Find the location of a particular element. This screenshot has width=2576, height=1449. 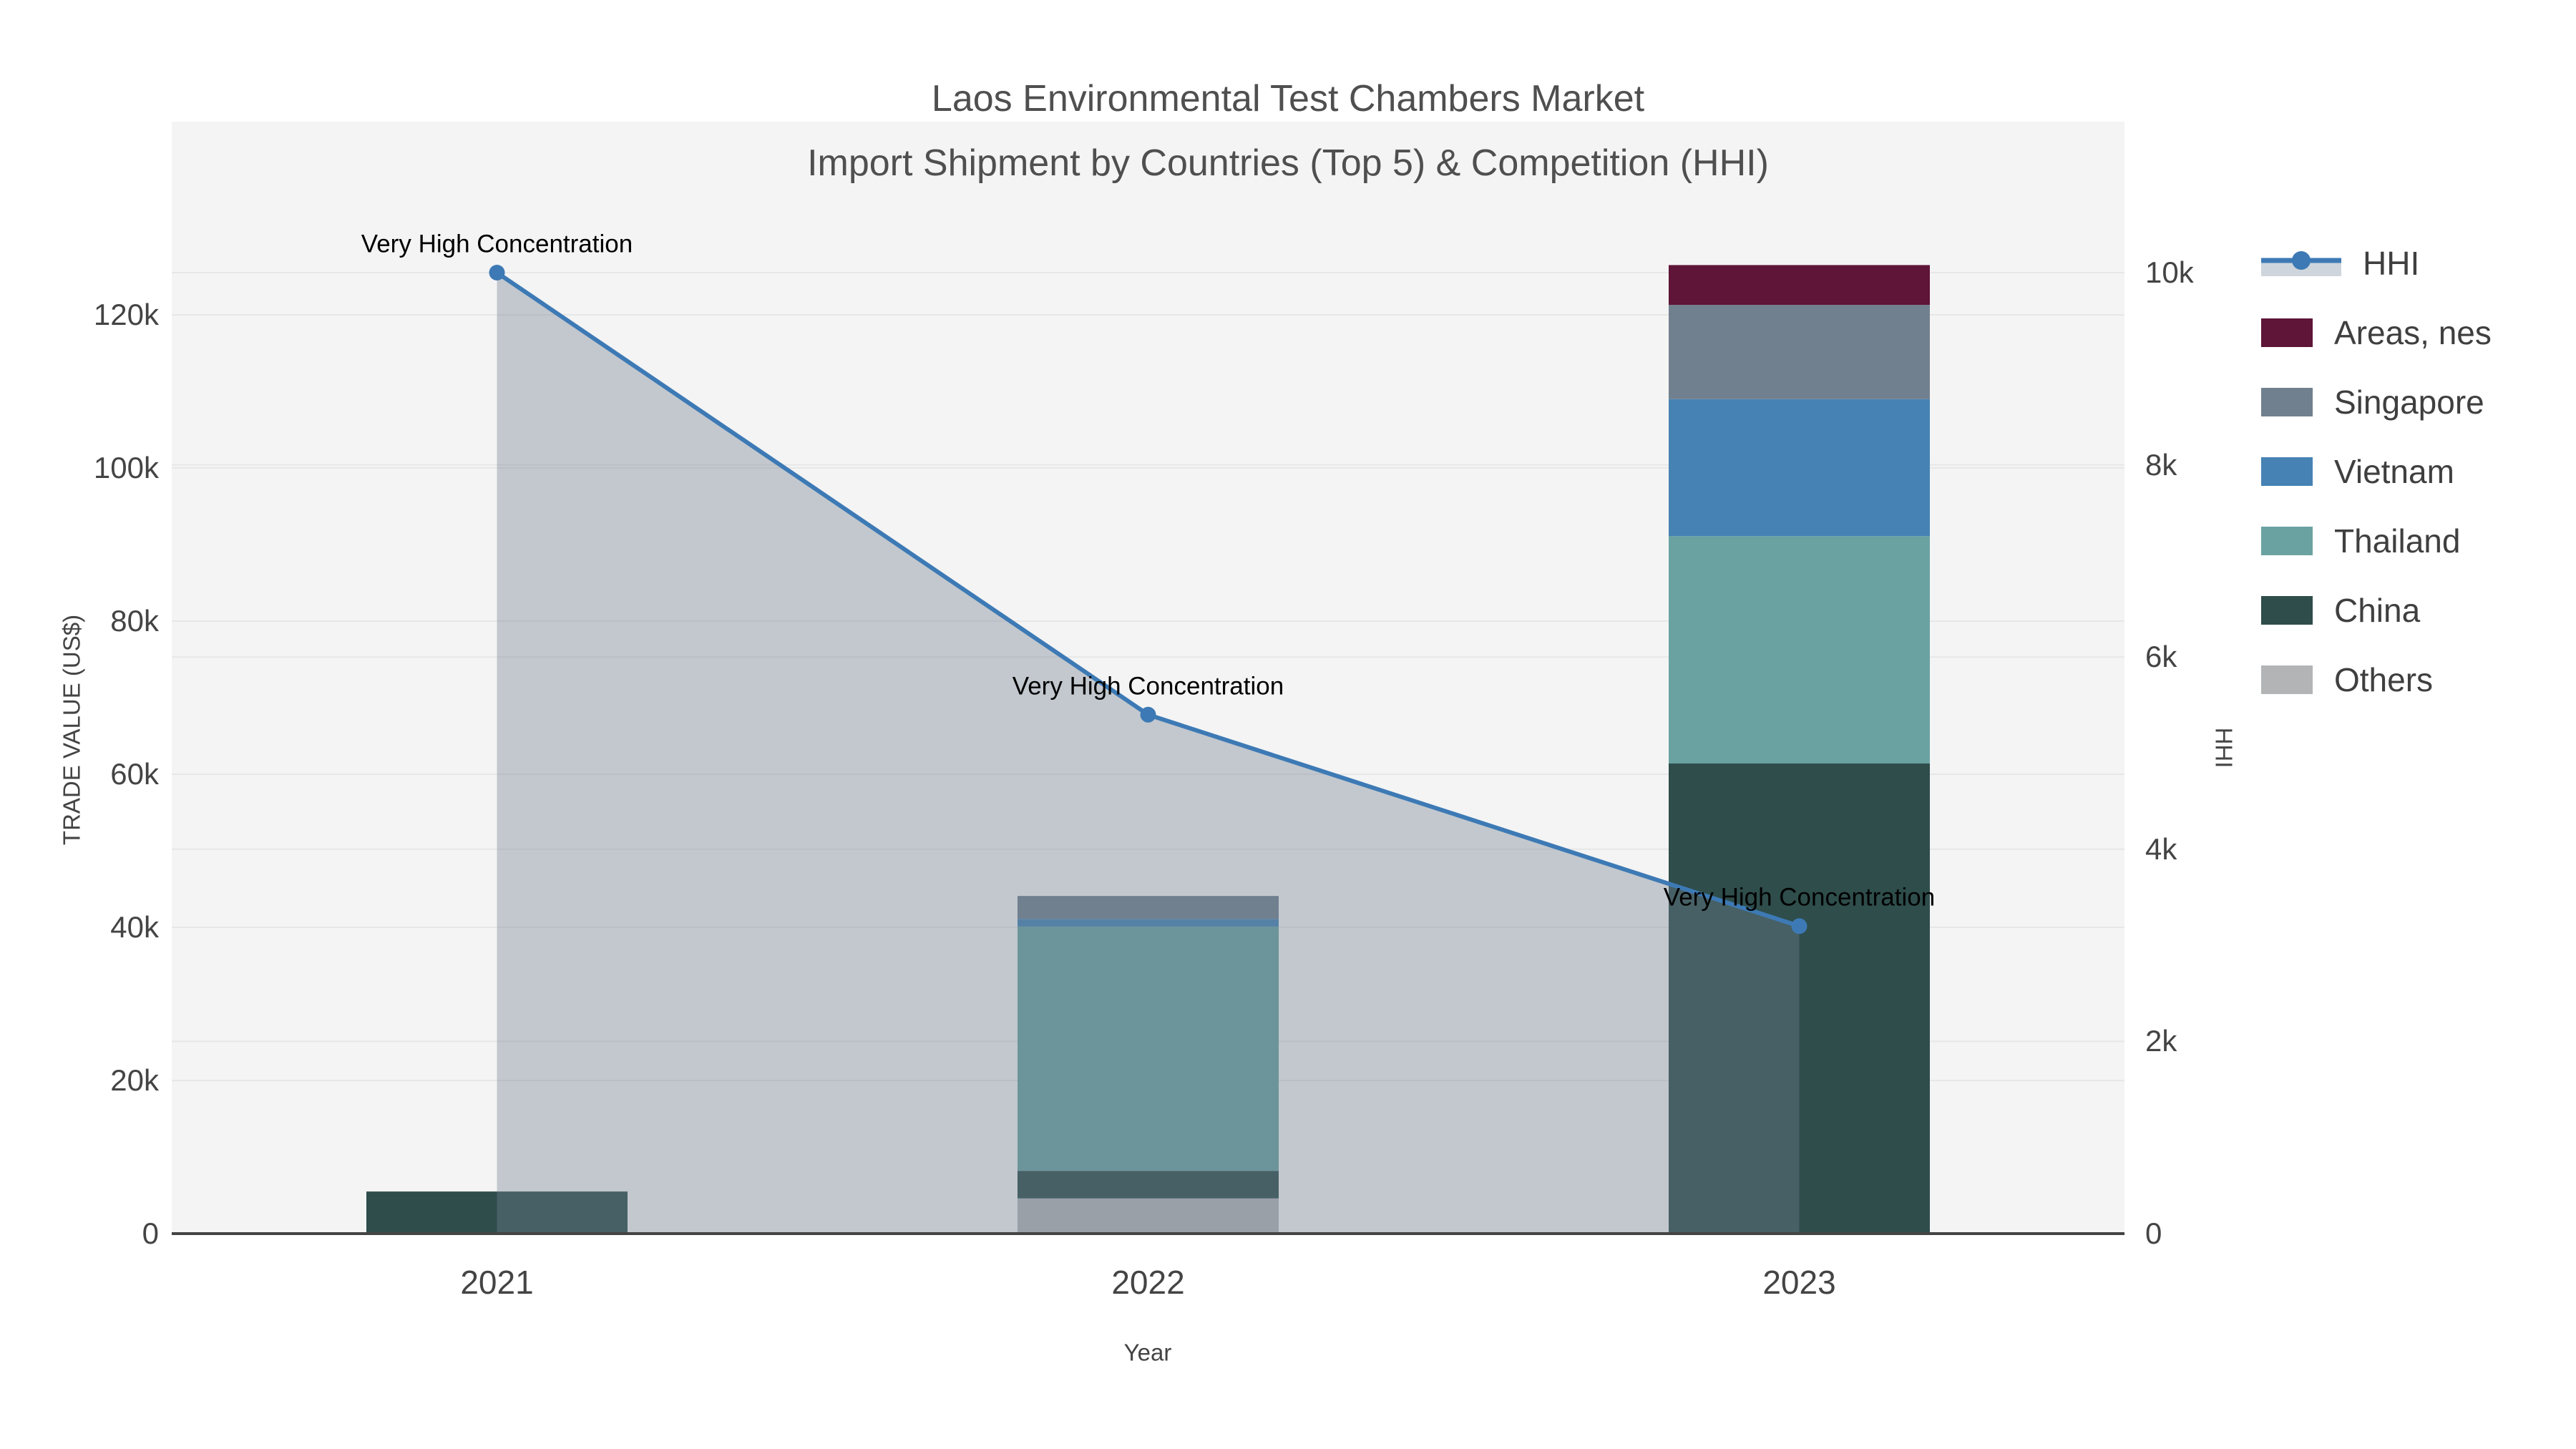

bar-segment-singapore-2022 is located at coordinates (1148, 907).